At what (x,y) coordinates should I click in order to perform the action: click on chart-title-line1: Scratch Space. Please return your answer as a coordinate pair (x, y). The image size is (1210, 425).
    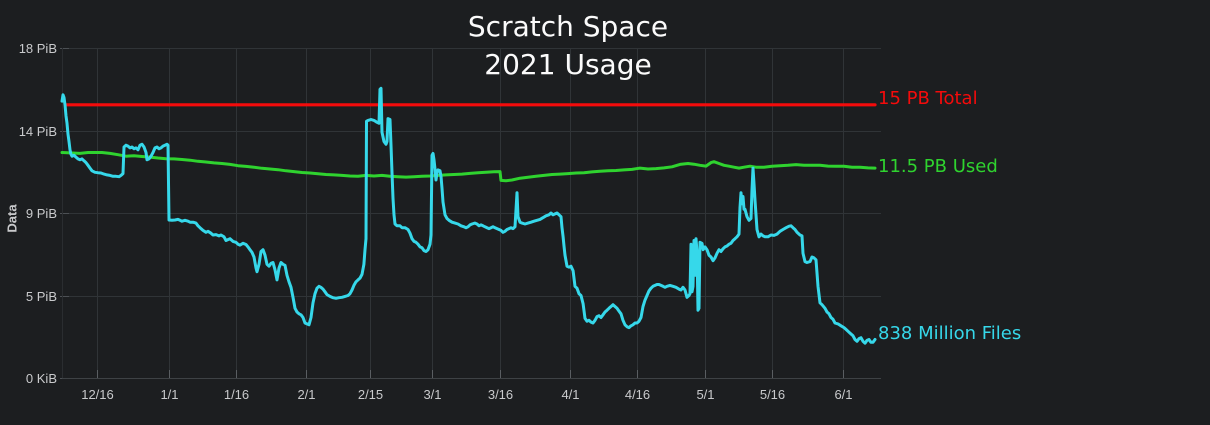
    Looking at the image, I should click on (568, 26).